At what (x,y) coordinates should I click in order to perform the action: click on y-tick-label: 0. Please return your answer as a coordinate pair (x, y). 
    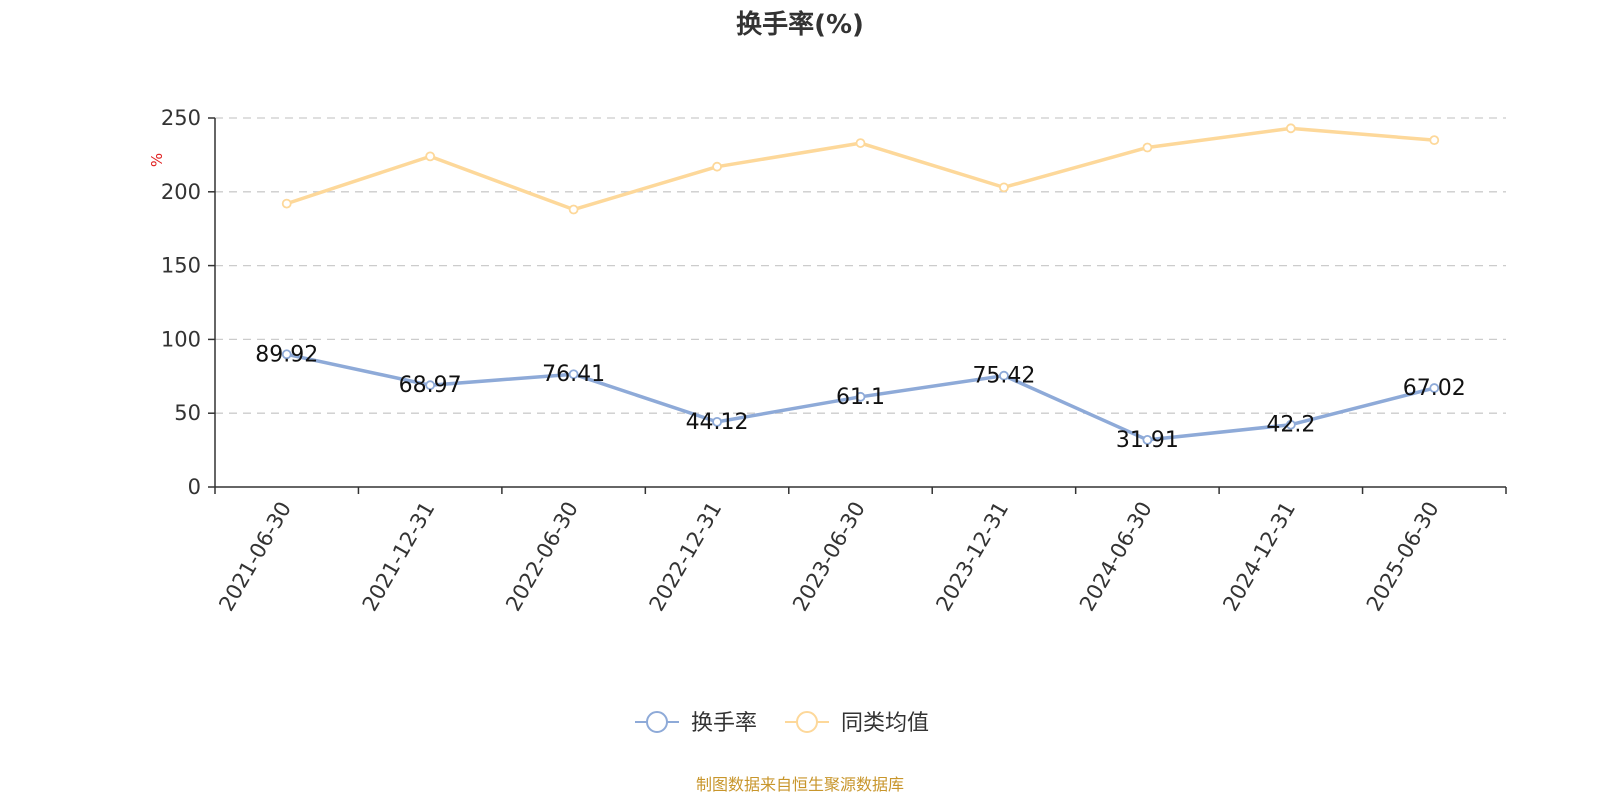
    Looking at the image, I should click on (194, 487).